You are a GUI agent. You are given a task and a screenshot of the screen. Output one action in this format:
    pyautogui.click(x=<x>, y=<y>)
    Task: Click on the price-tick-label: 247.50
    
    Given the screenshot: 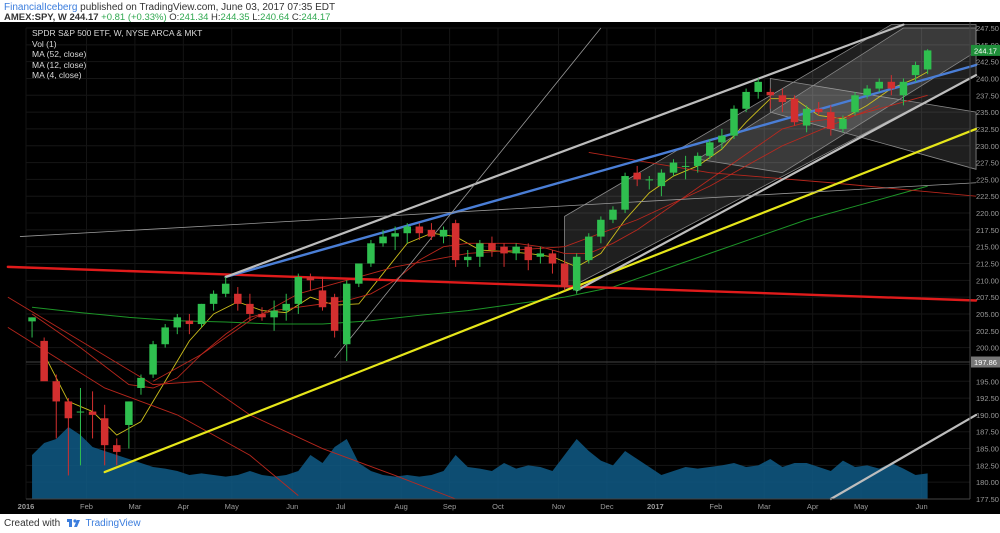 What is the action you would take?
    pyautogui.click(x=987, y=28)
    